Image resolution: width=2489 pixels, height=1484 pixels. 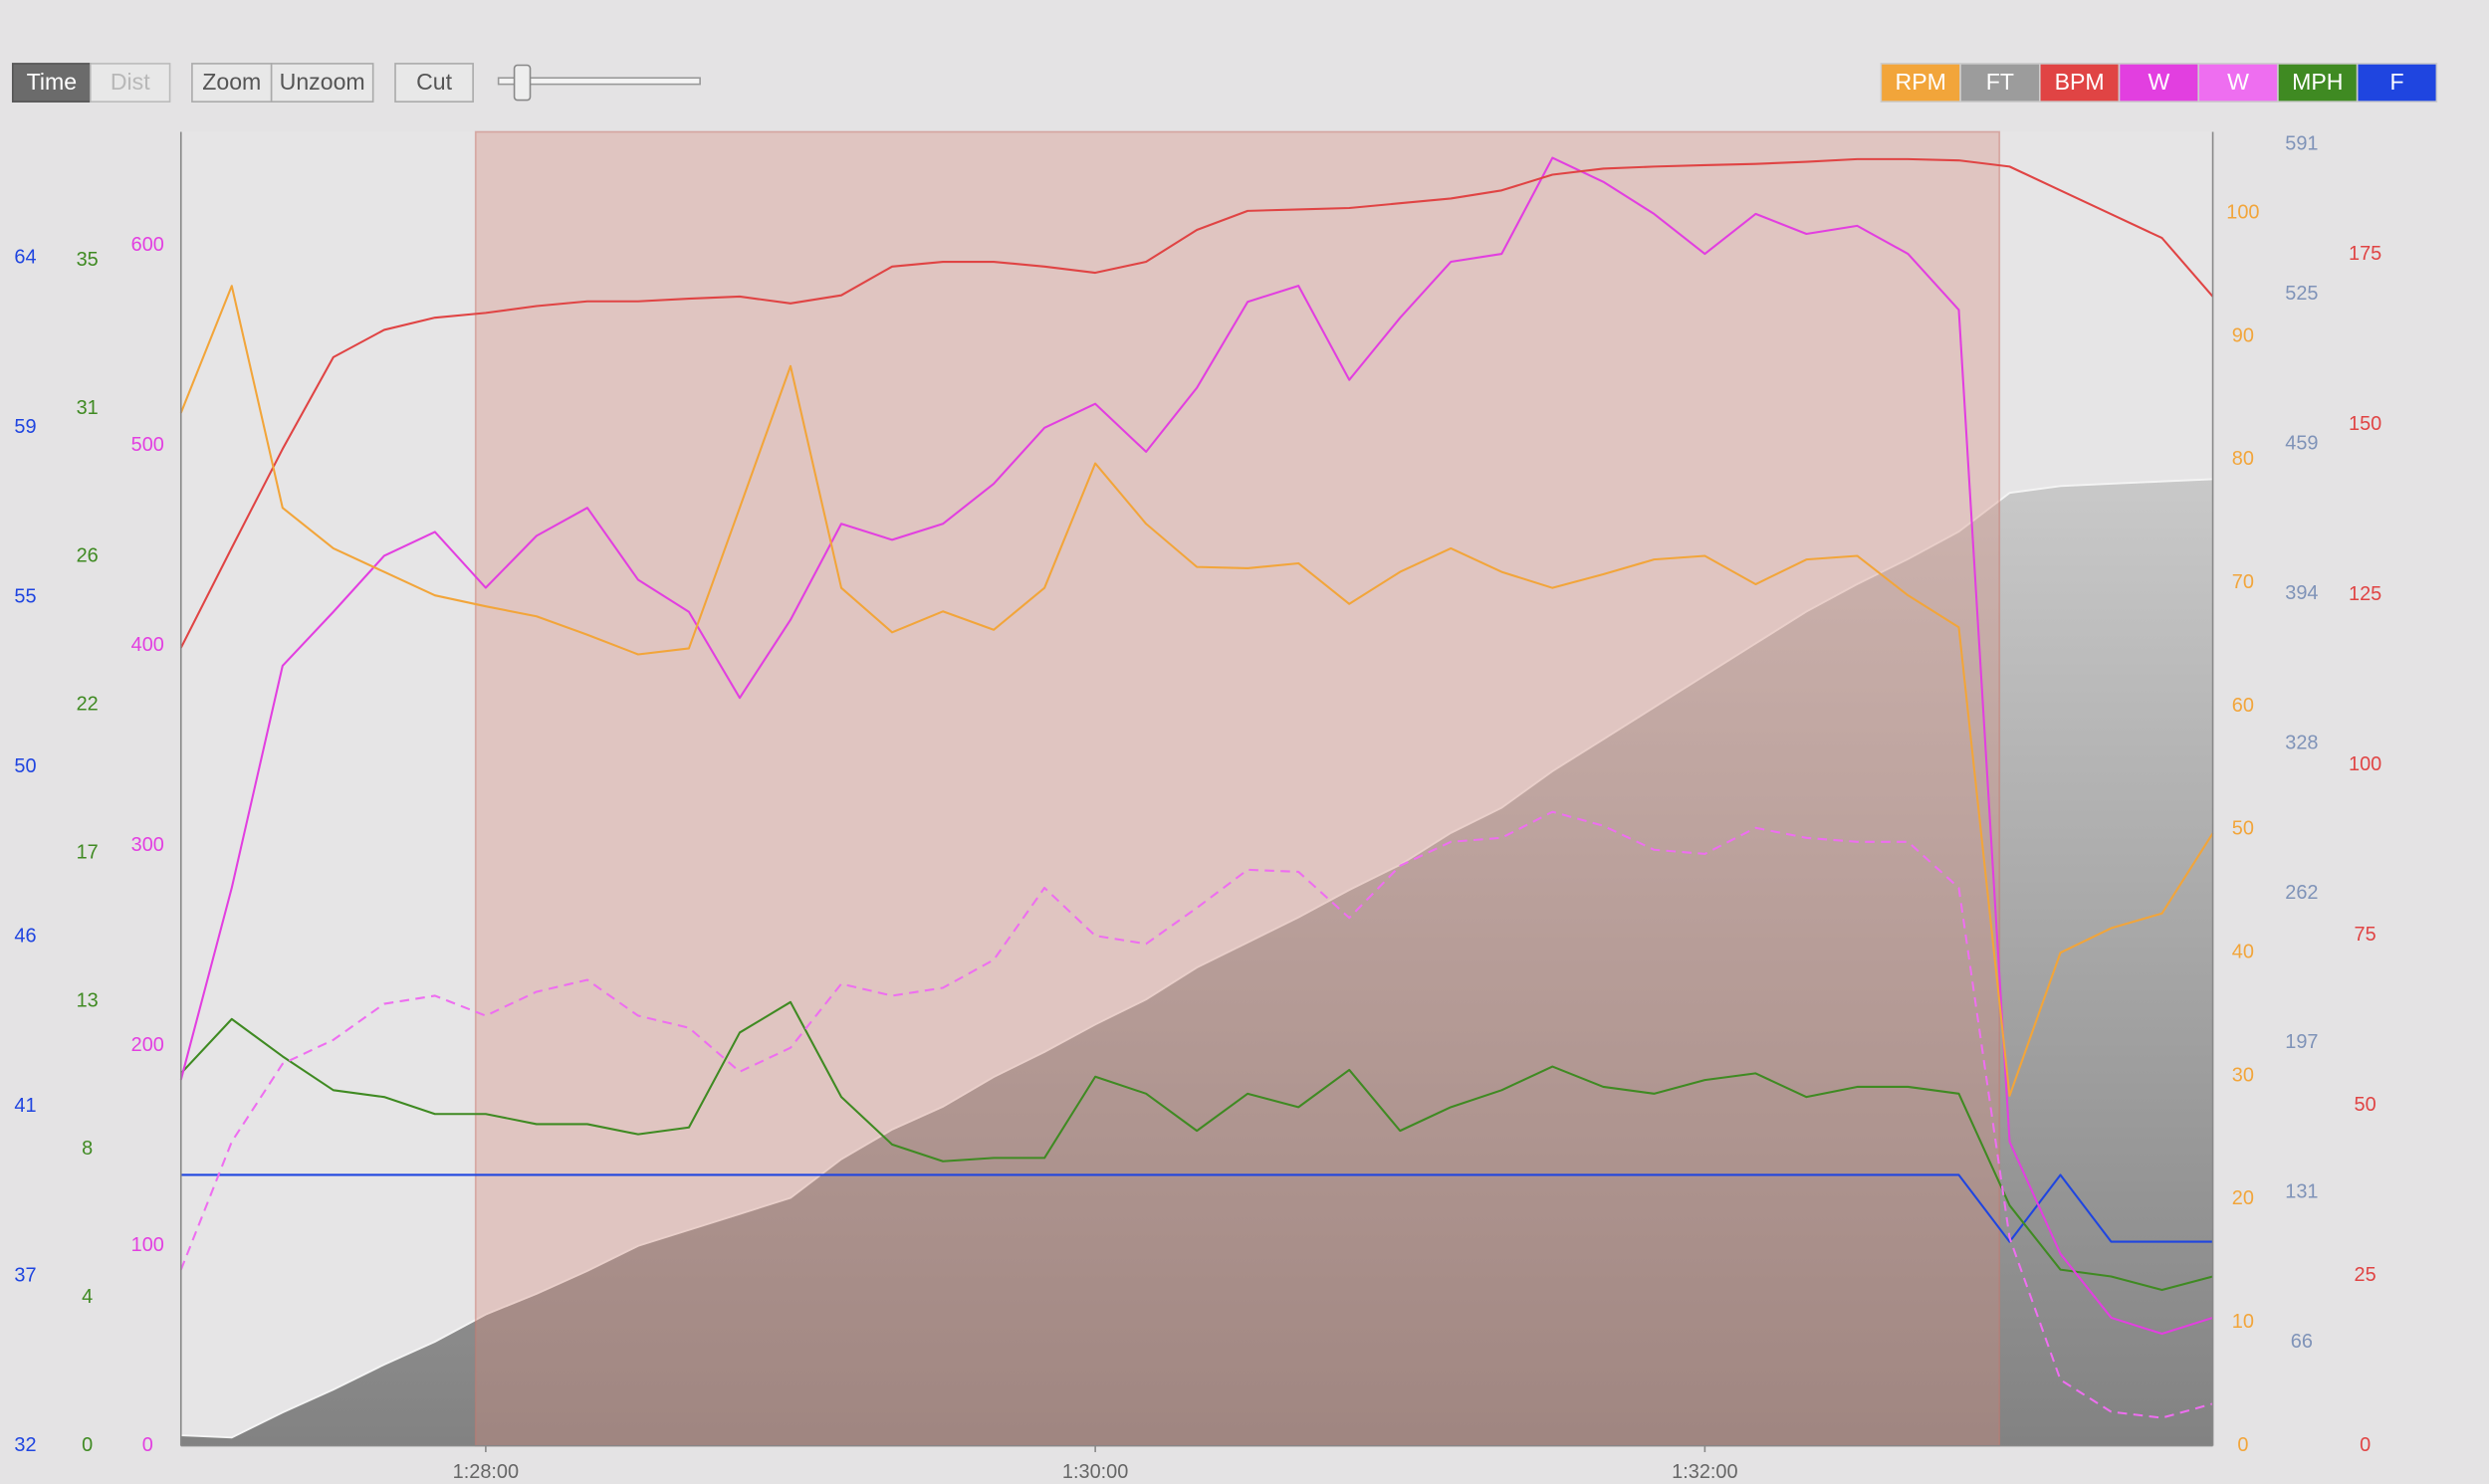 I want to click on y-tick-label: 66, so click(x=2302, y=1342).